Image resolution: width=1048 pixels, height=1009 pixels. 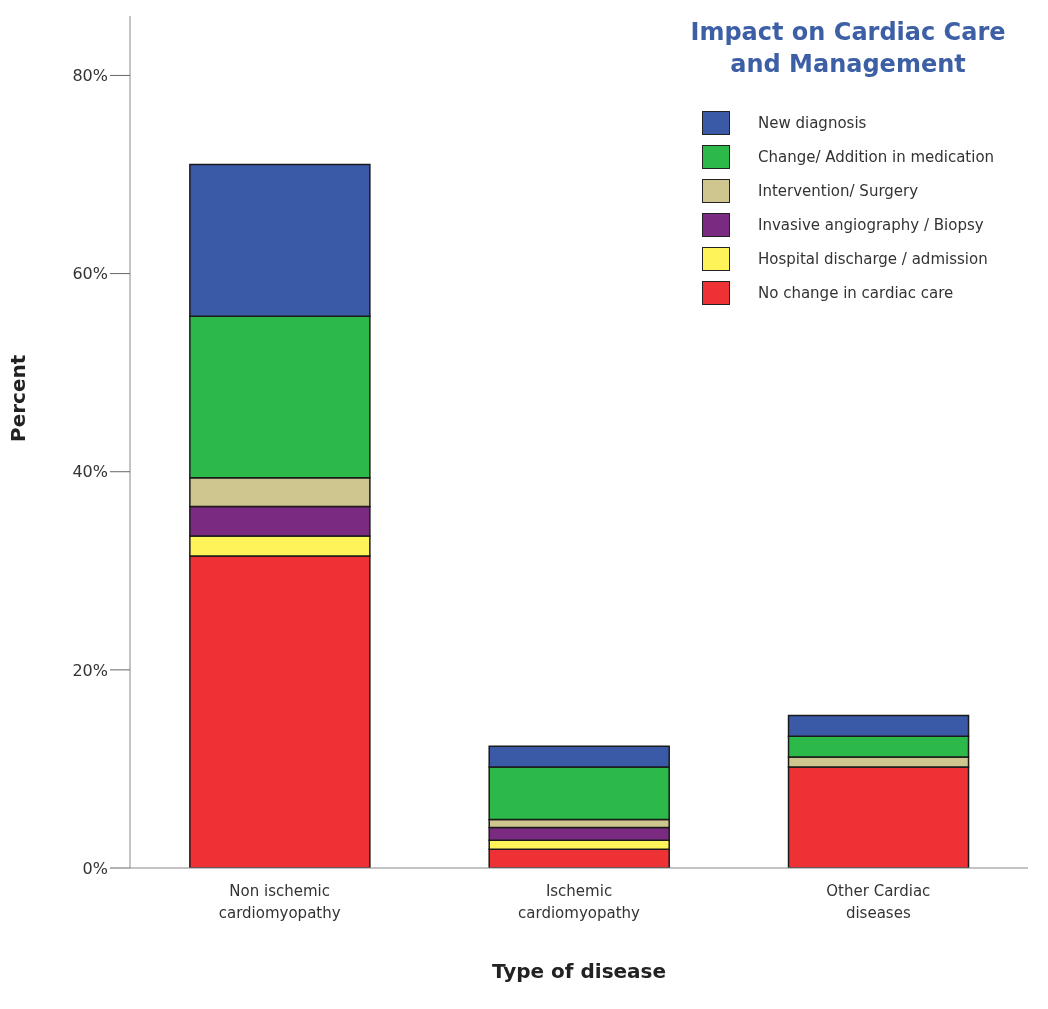 I want to click on legend-label: Change/ Addition in medication, so click(x=876, y=157).